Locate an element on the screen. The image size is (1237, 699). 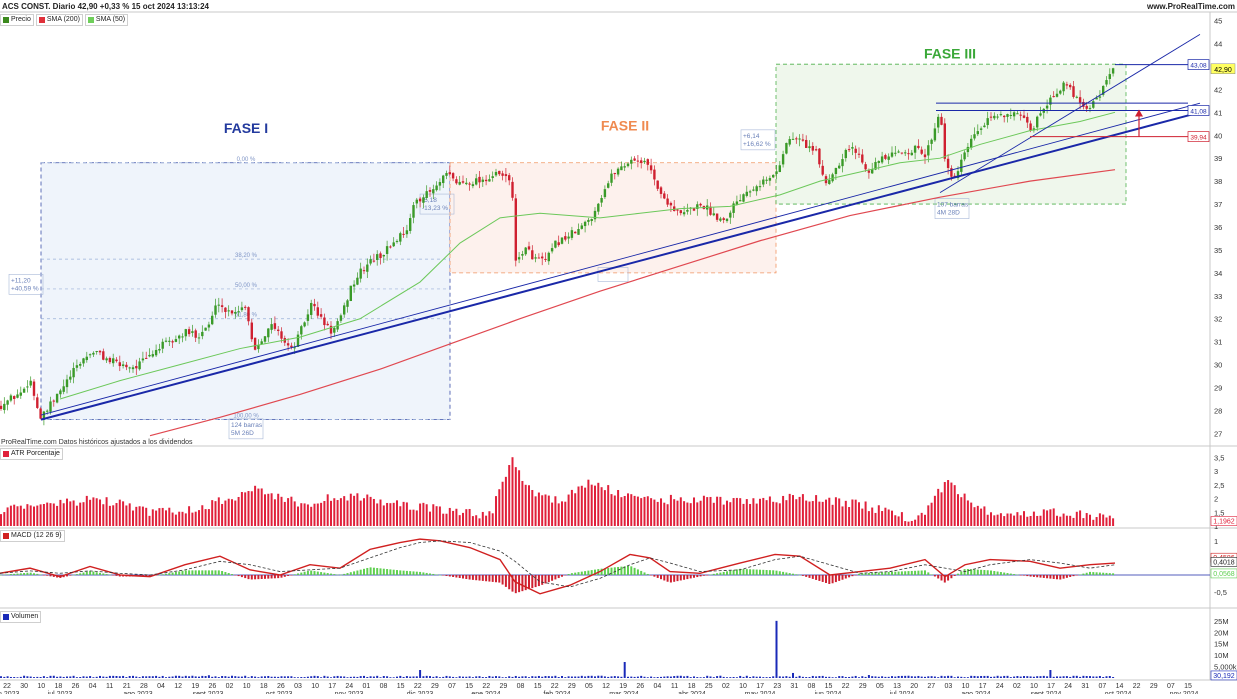
legend-sma200: SMA (200) is located at coordinates (59, 20).